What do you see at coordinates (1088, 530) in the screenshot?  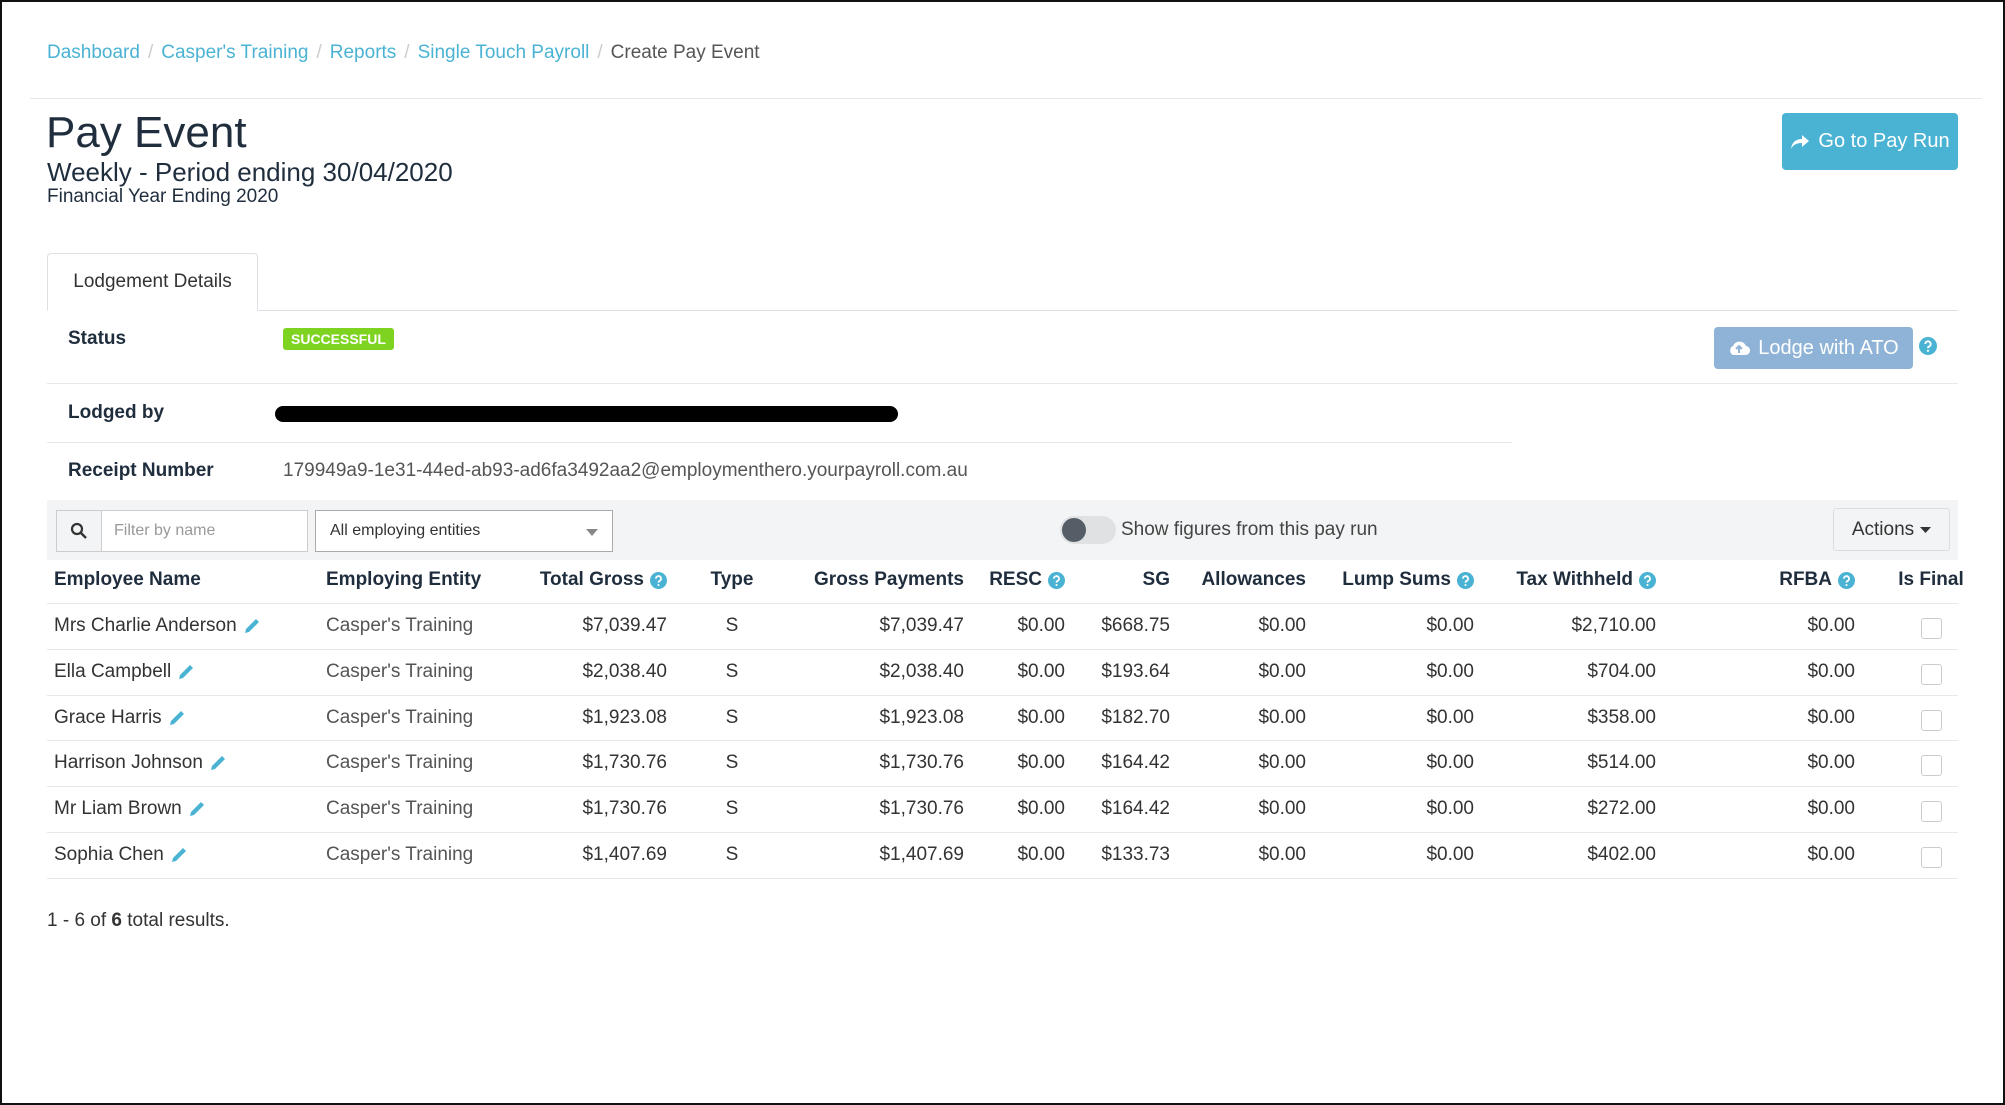 I see `toggle` at bounding box center [1088, 530].